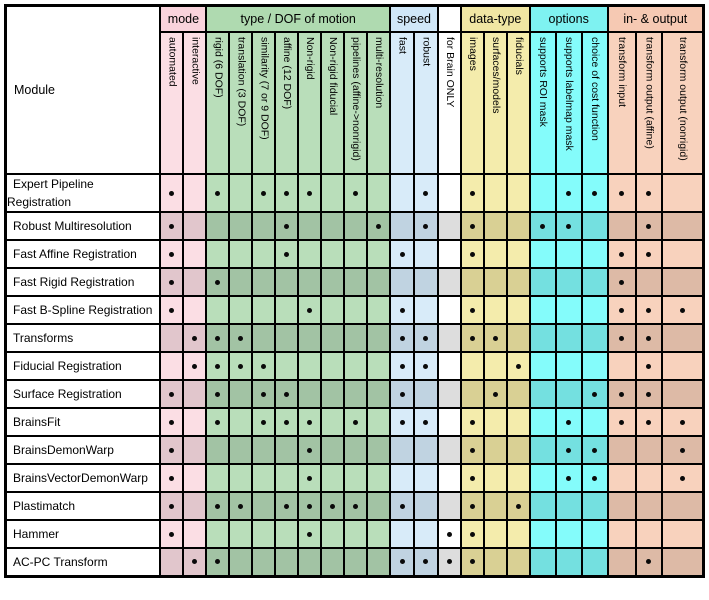  I want to click on column-header-motion-1: translation (3 DOF), so click(241, 103).